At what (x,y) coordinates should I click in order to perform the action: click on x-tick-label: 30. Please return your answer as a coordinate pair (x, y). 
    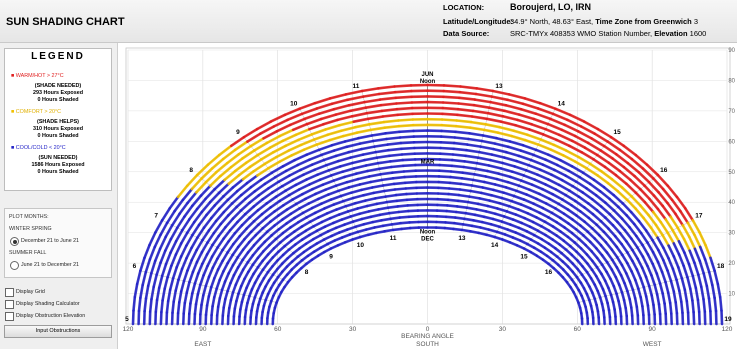
    Looking at the image, I should click on (503, 329).